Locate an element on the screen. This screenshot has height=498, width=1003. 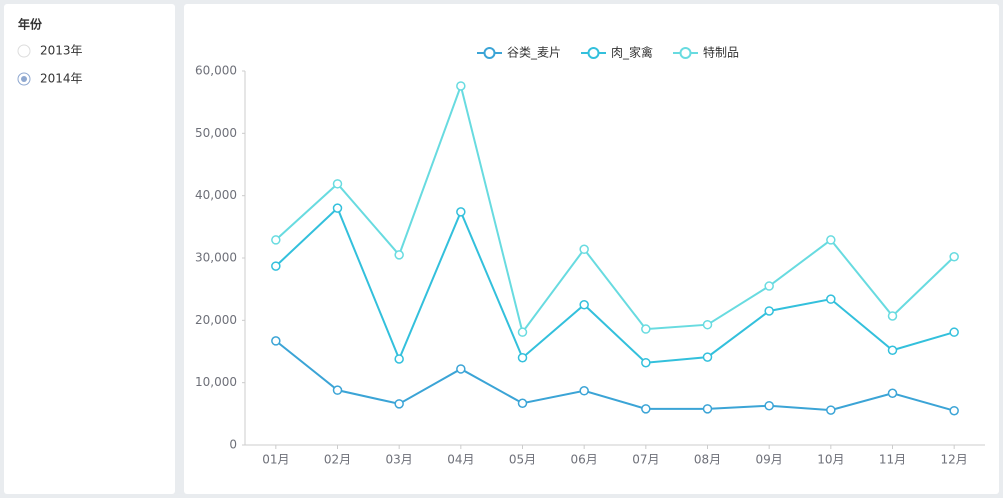
x-tick-label: 08月 is located at coordinates (707, 460).